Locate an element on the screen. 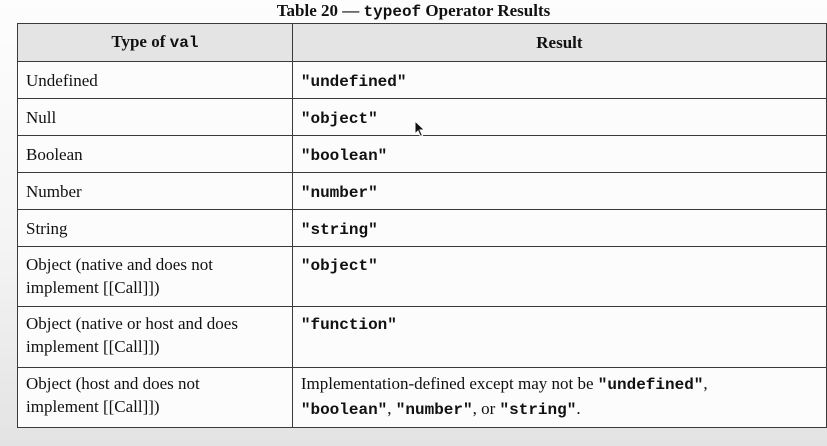 This screenshot has height=446, width=827. type-cell: Boolean is located at coordinates (155, 154).